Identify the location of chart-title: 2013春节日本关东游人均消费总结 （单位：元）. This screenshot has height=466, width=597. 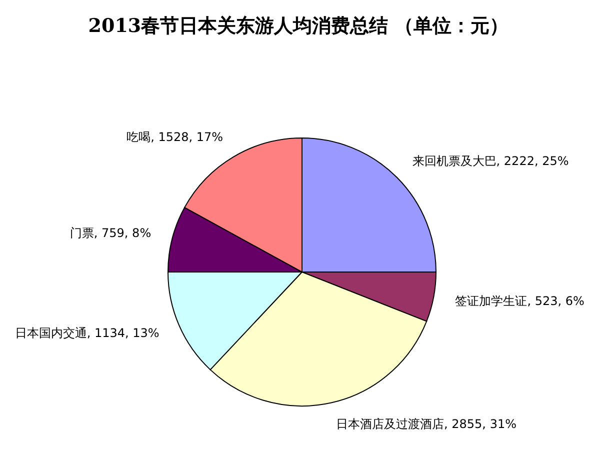
(298, 26).